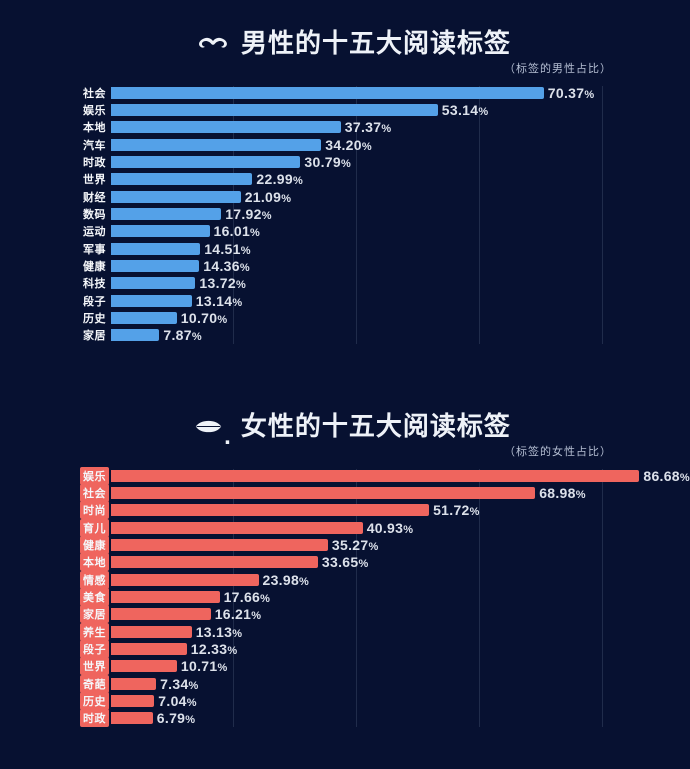 The width and height of the screenshot is (690, 769). I want to click on bar-row: 本地 37.37%, so click(345, 127).